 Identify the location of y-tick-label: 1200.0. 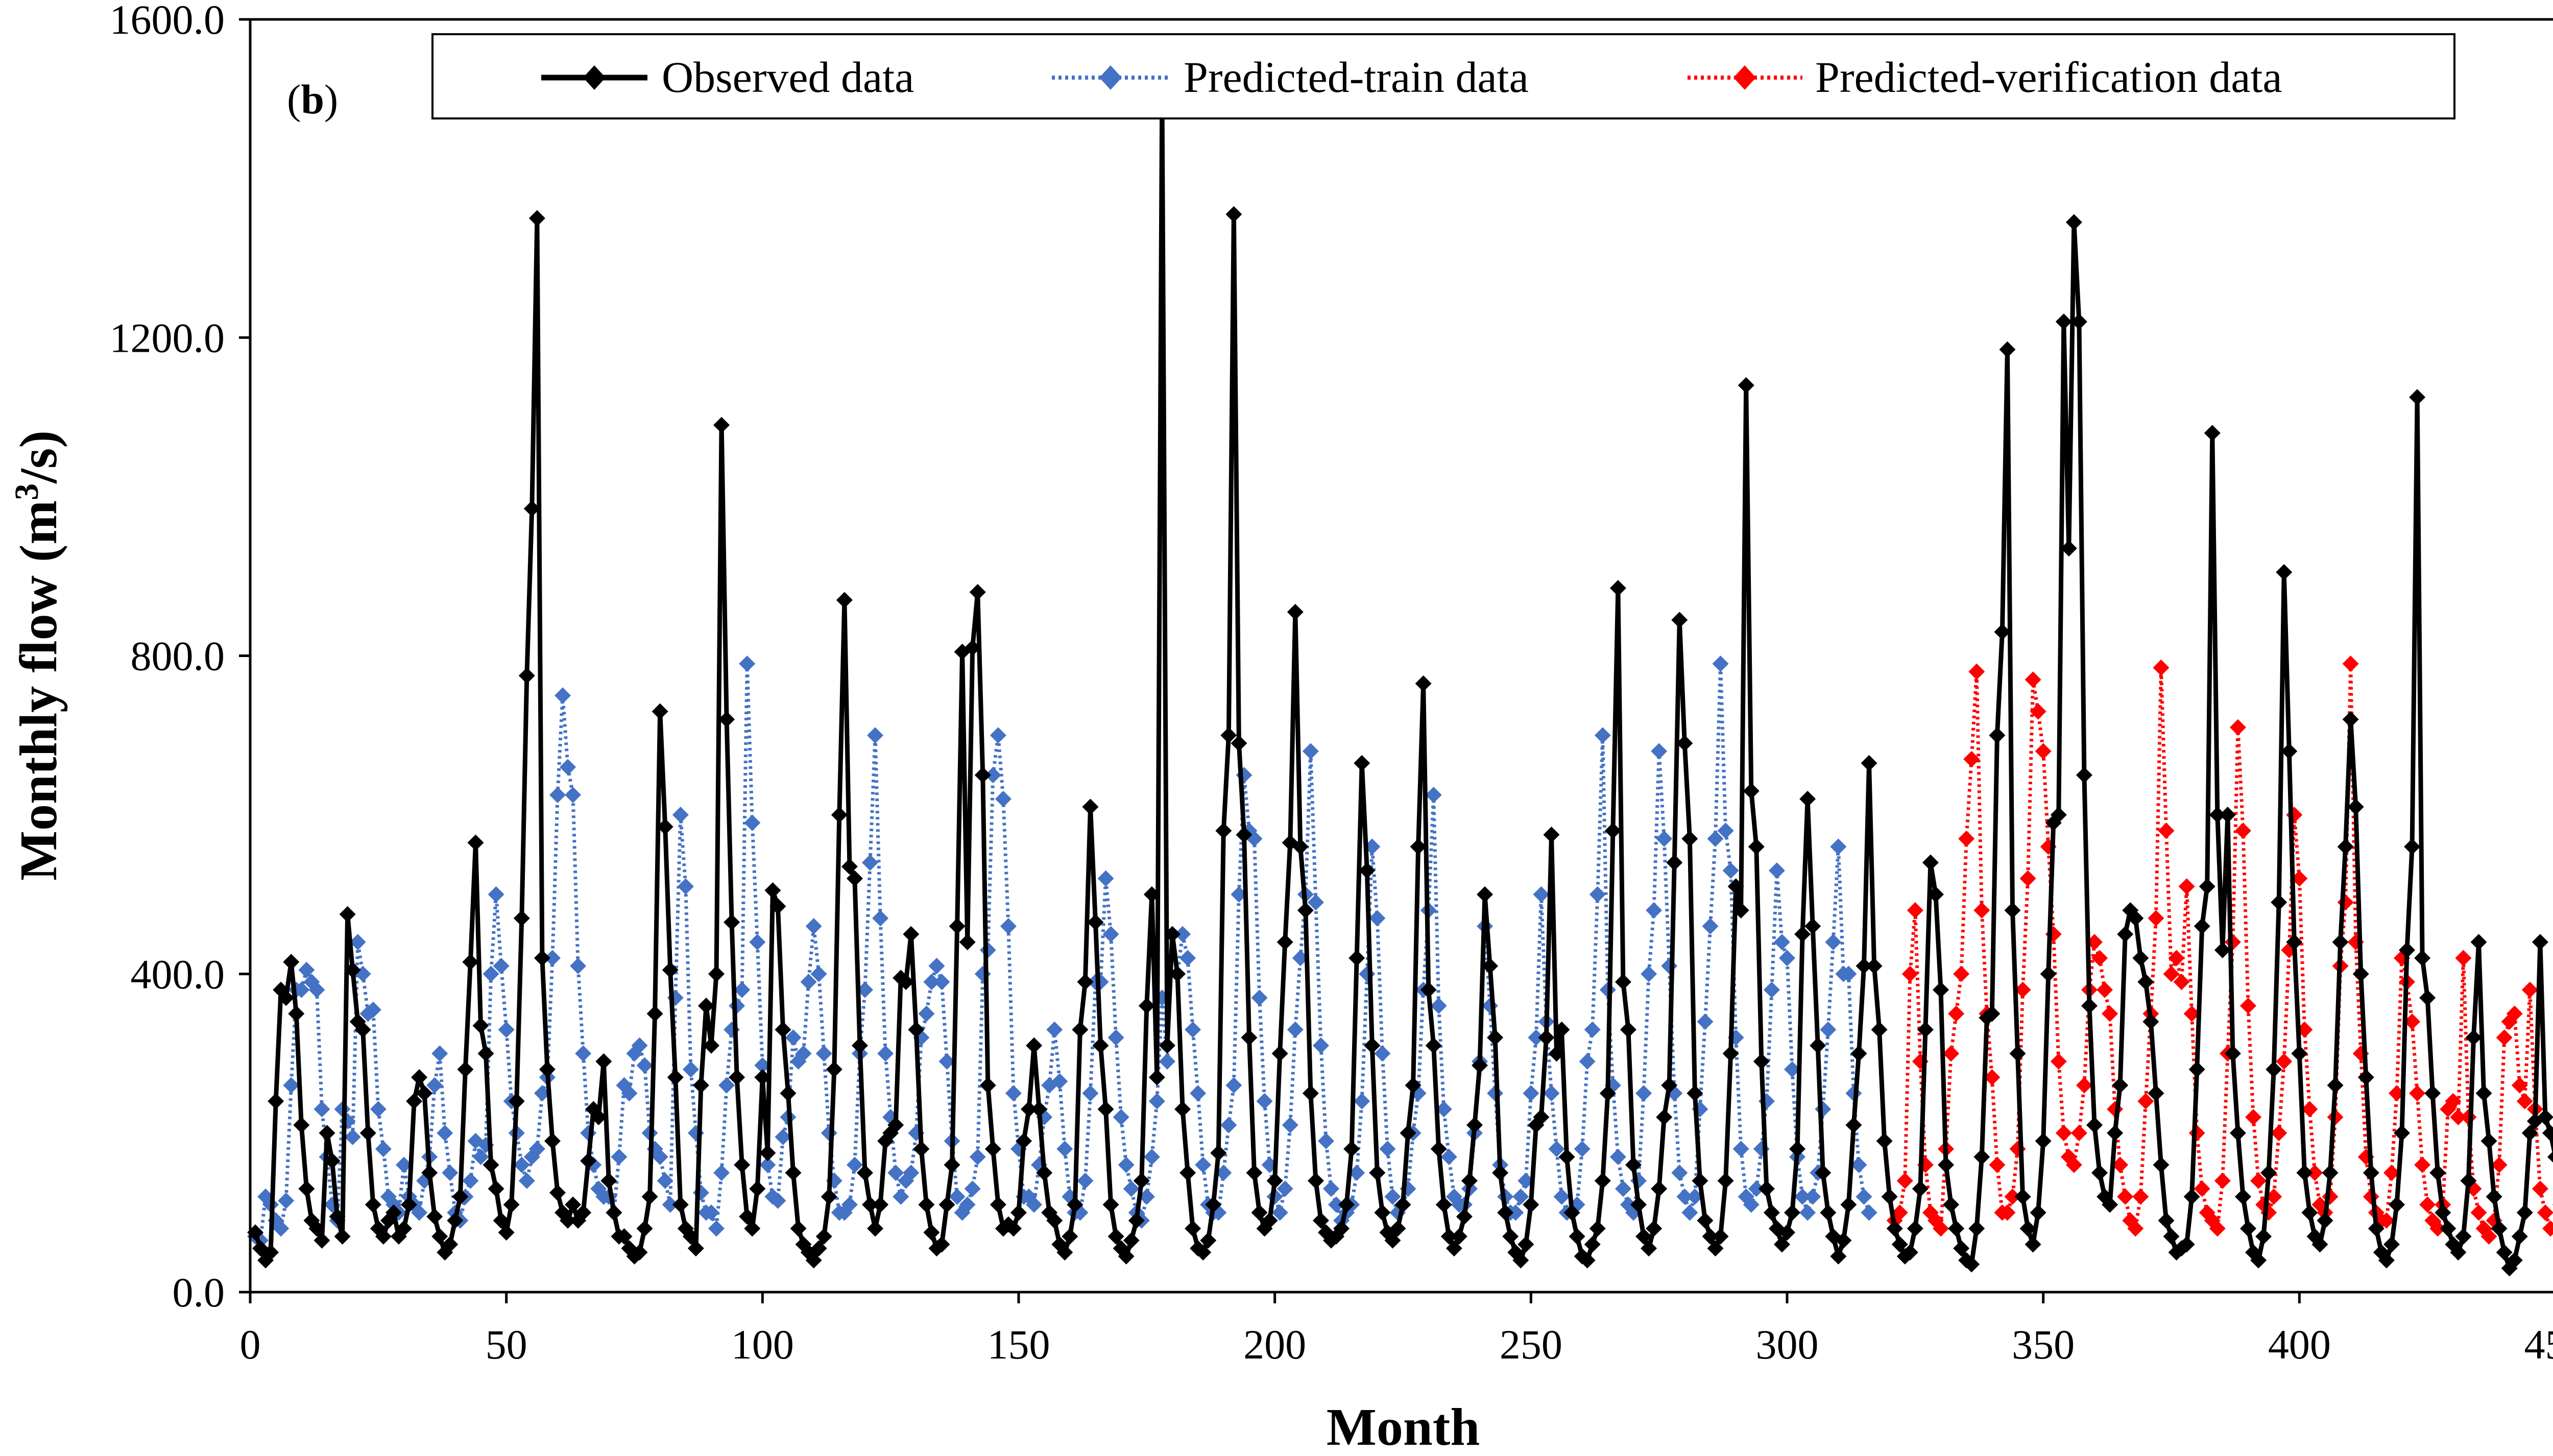
(167, 337).